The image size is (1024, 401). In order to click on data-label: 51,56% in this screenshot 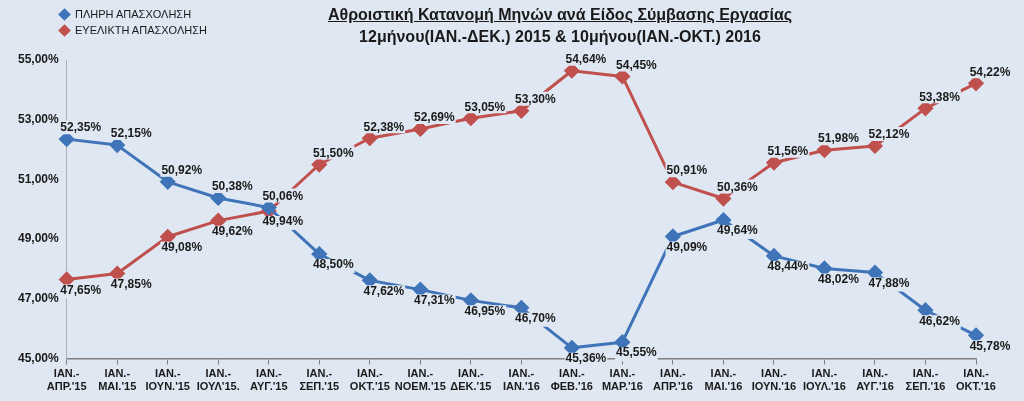, I will do `click(788, 151)`.